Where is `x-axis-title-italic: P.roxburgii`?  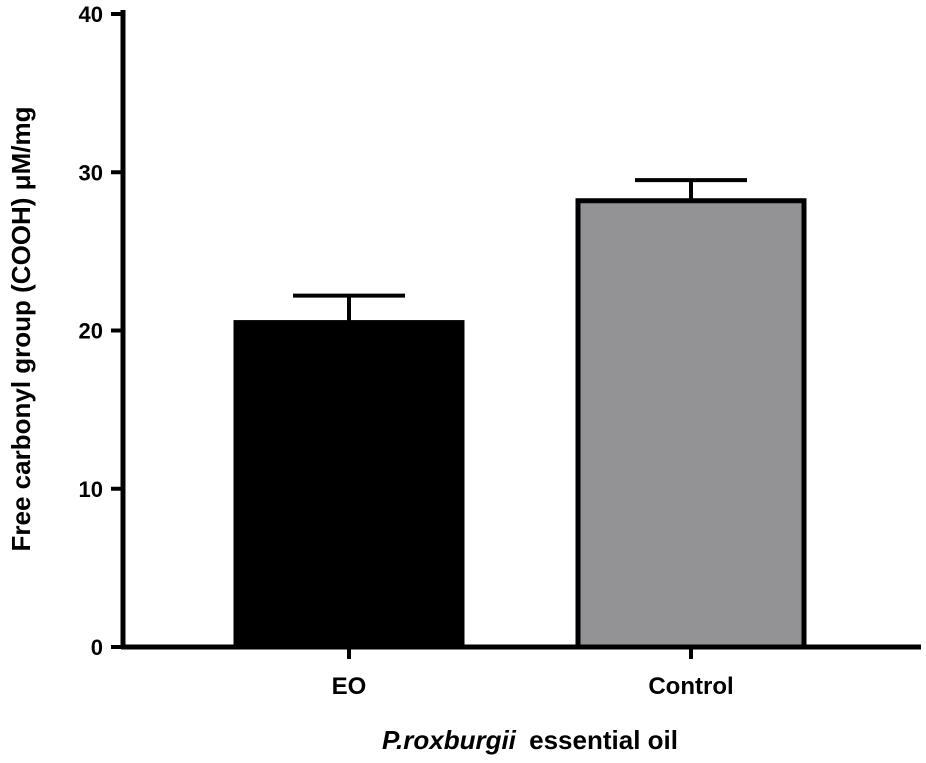
x-axis-title-italic: P.roxburgii is located at coordinates (449, 740).